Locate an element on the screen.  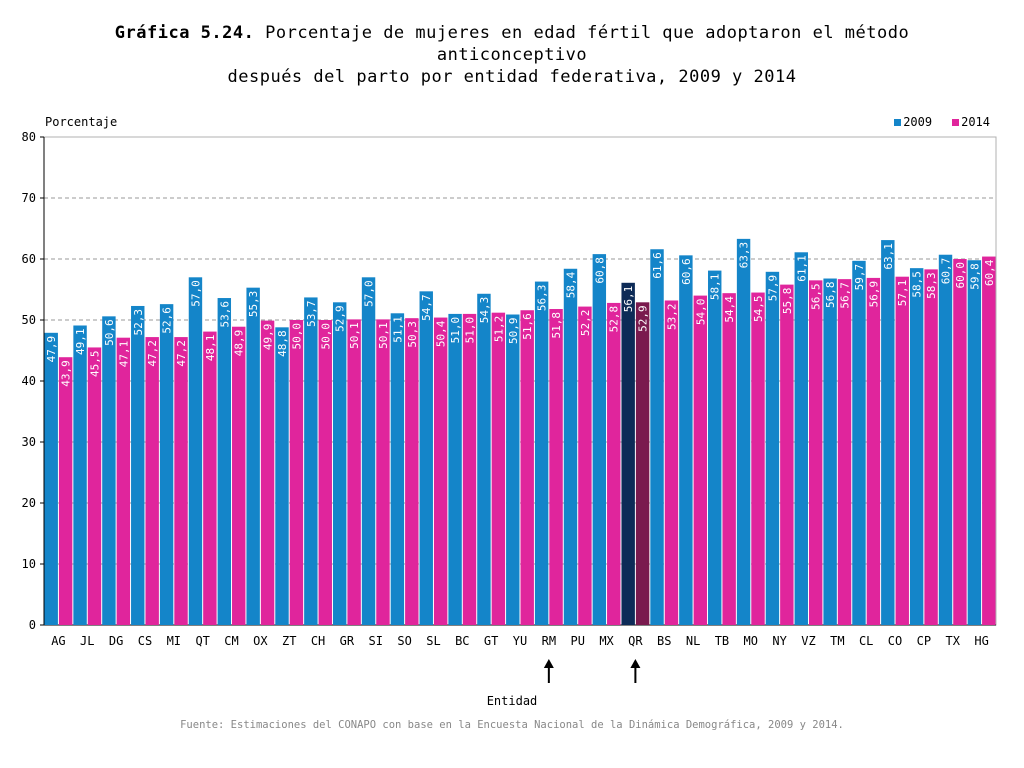
legend-label-2014: 2014 is located at coordinates (975, 122).